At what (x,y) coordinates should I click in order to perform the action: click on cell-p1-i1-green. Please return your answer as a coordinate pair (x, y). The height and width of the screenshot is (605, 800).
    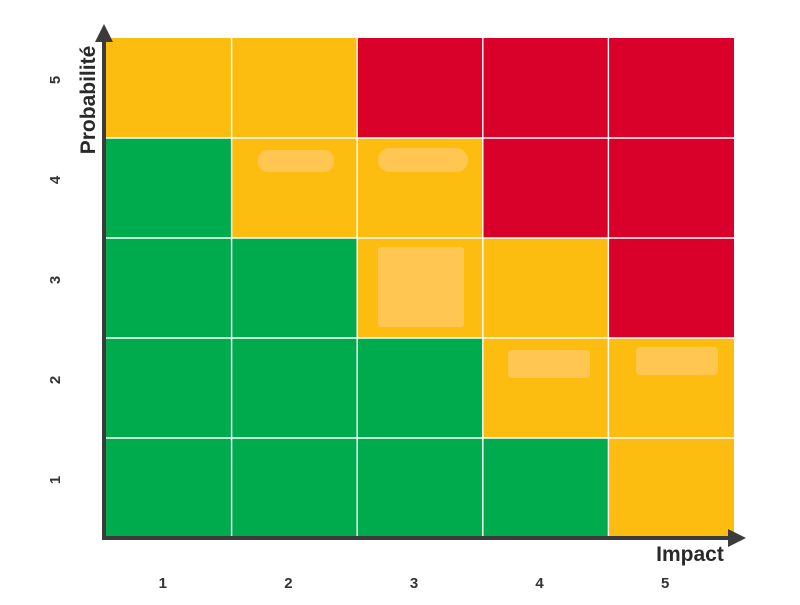
    Looking at the image, I should click on (169, 488).